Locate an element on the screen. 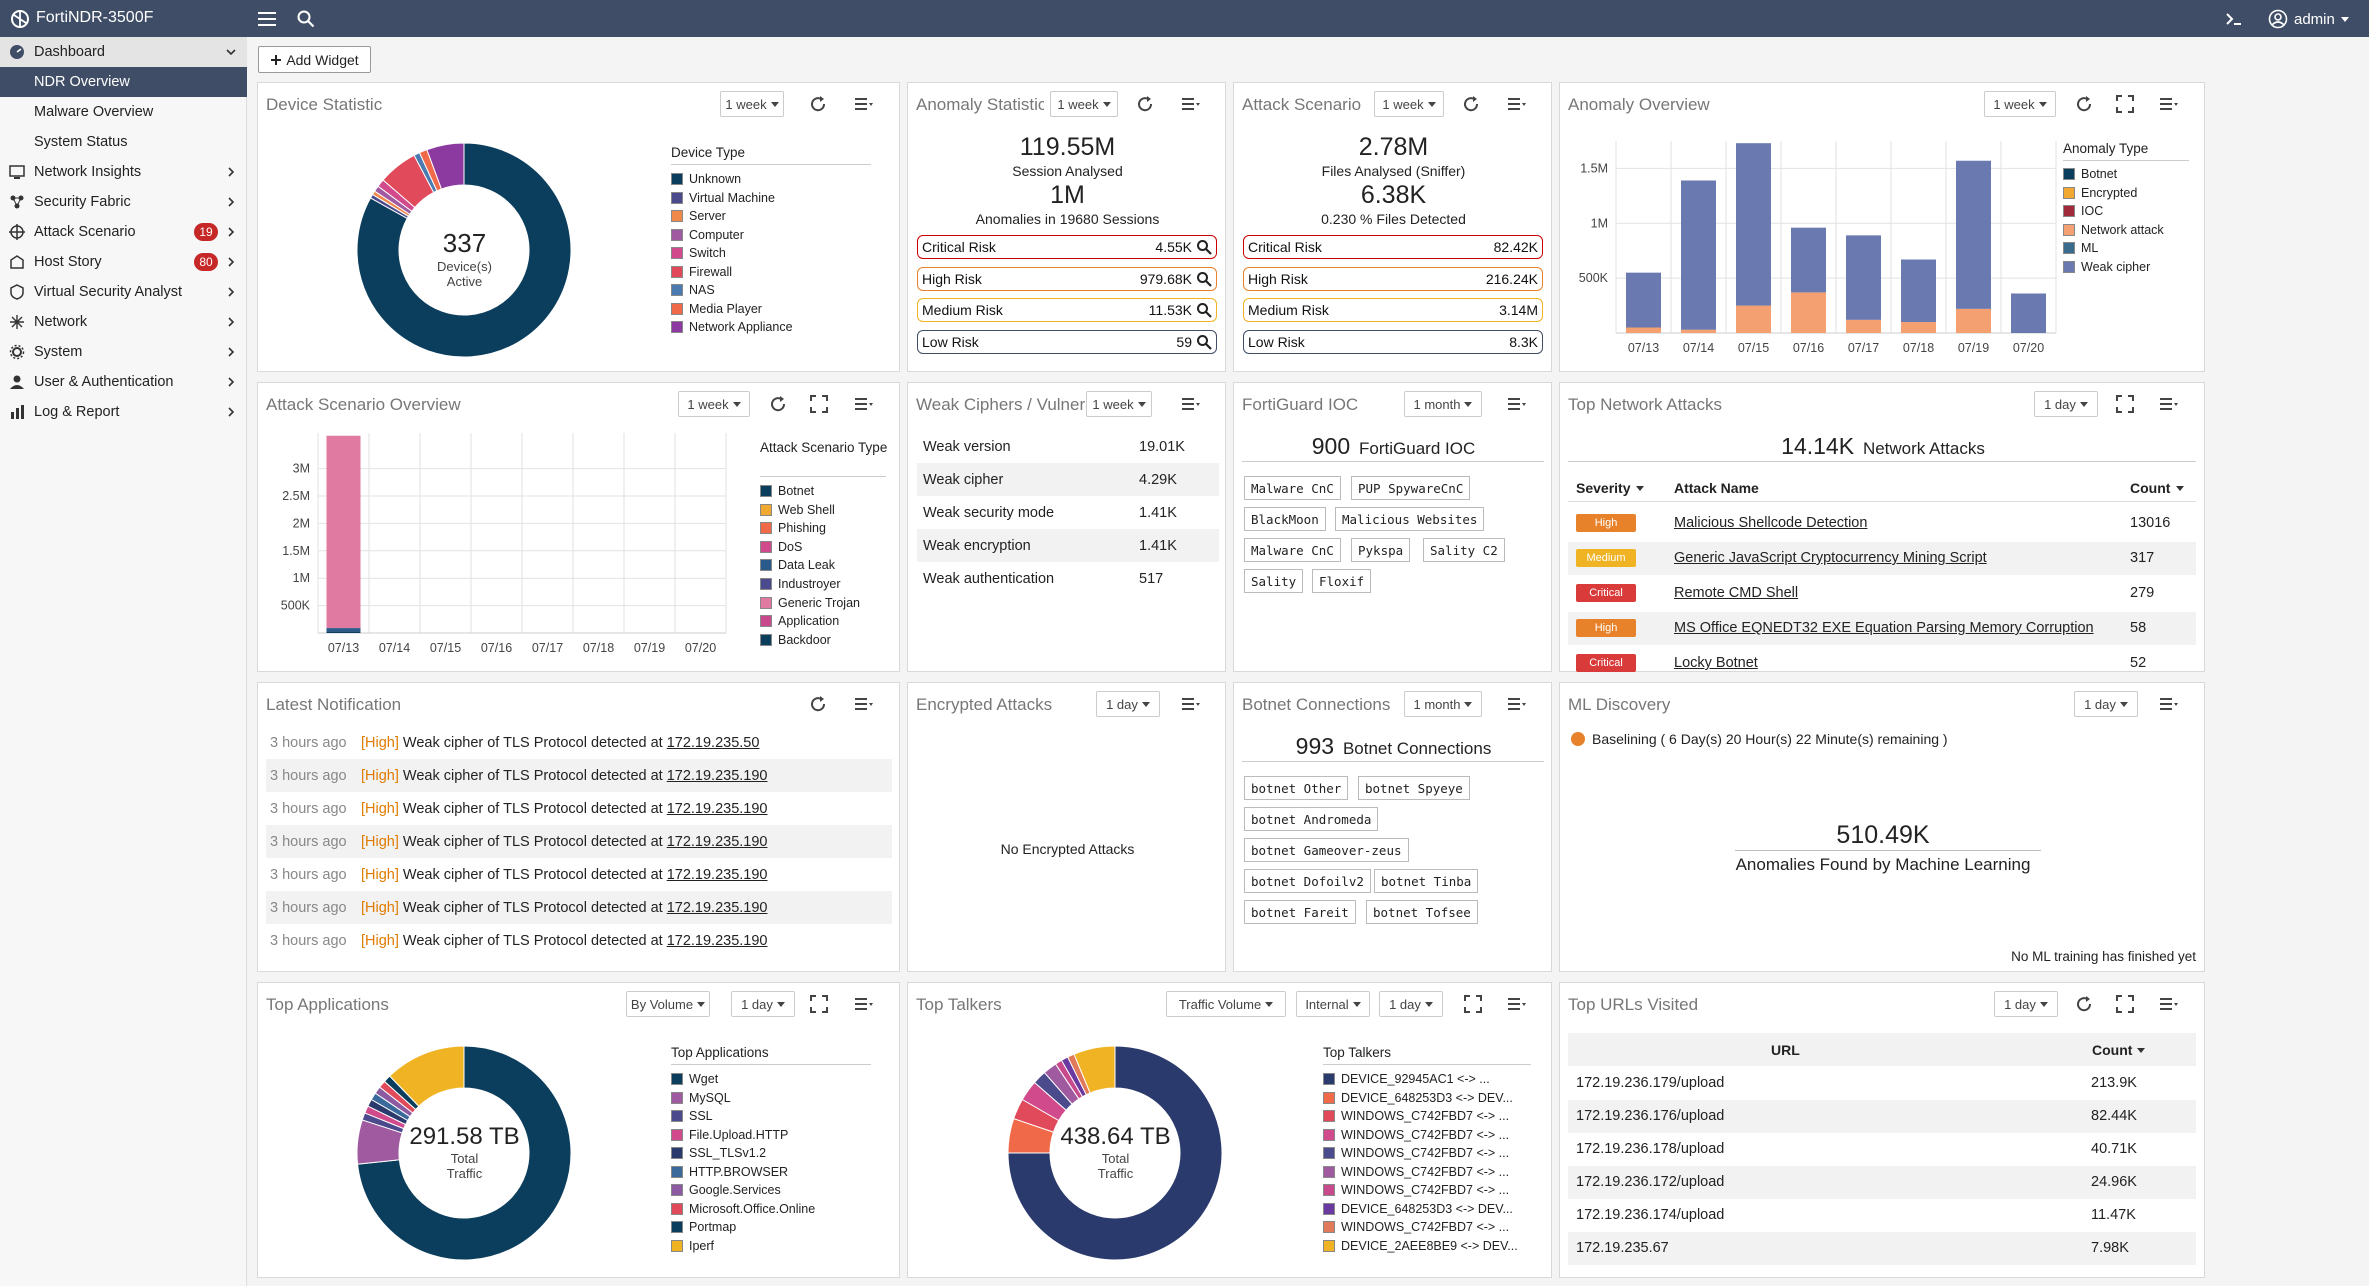  legend-item: ML is located at coordinates (2080, 248).